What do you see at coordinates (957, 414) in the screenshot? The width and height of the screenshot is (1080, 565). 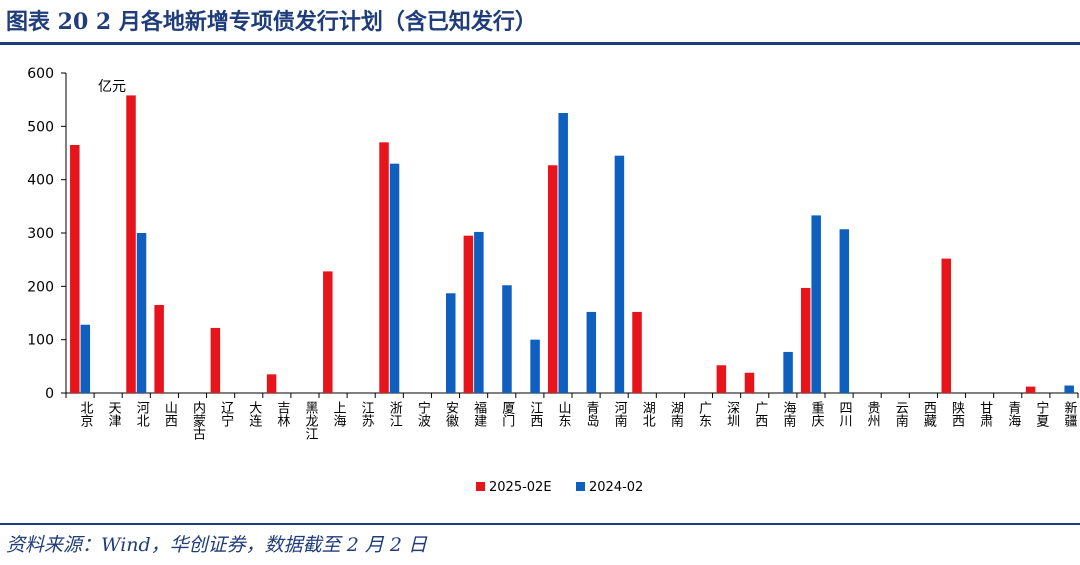 I see `x-tick-label: 陕西` at bounding box center [957, 414].